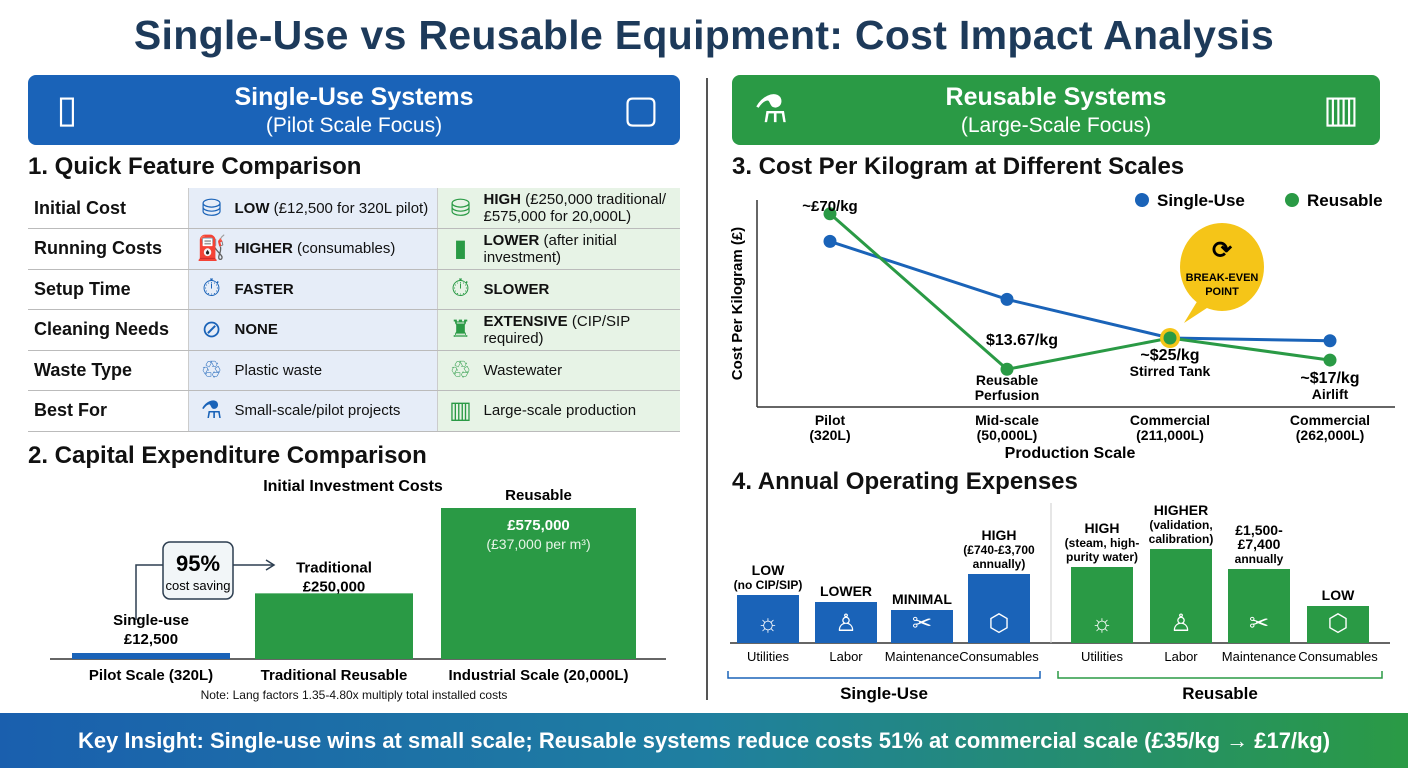  What do you see at coordinates (1222, 278) in the screenshot?
I see `break-even-label: BREAK-EVEN` at bounding box center [1222, 278].